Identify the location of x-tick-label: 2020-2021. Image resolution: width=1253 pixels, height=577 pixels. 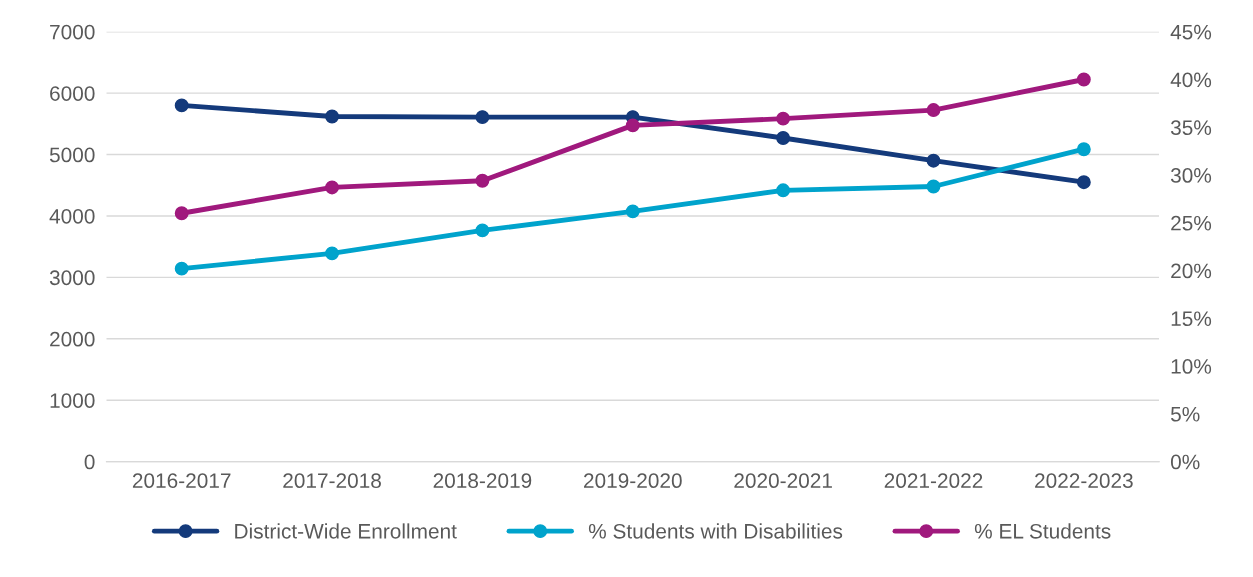
(783, 481).